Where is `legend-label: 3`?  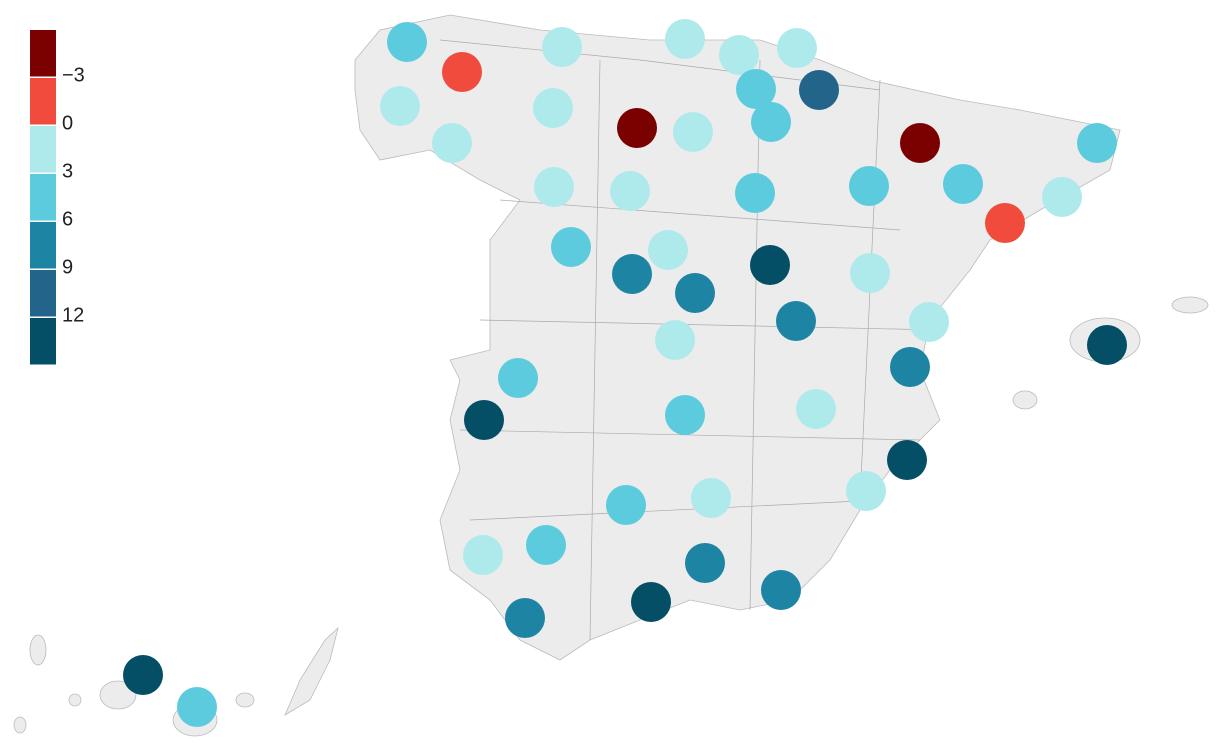 legend-label: 3 is located at coordinates (67, 172).